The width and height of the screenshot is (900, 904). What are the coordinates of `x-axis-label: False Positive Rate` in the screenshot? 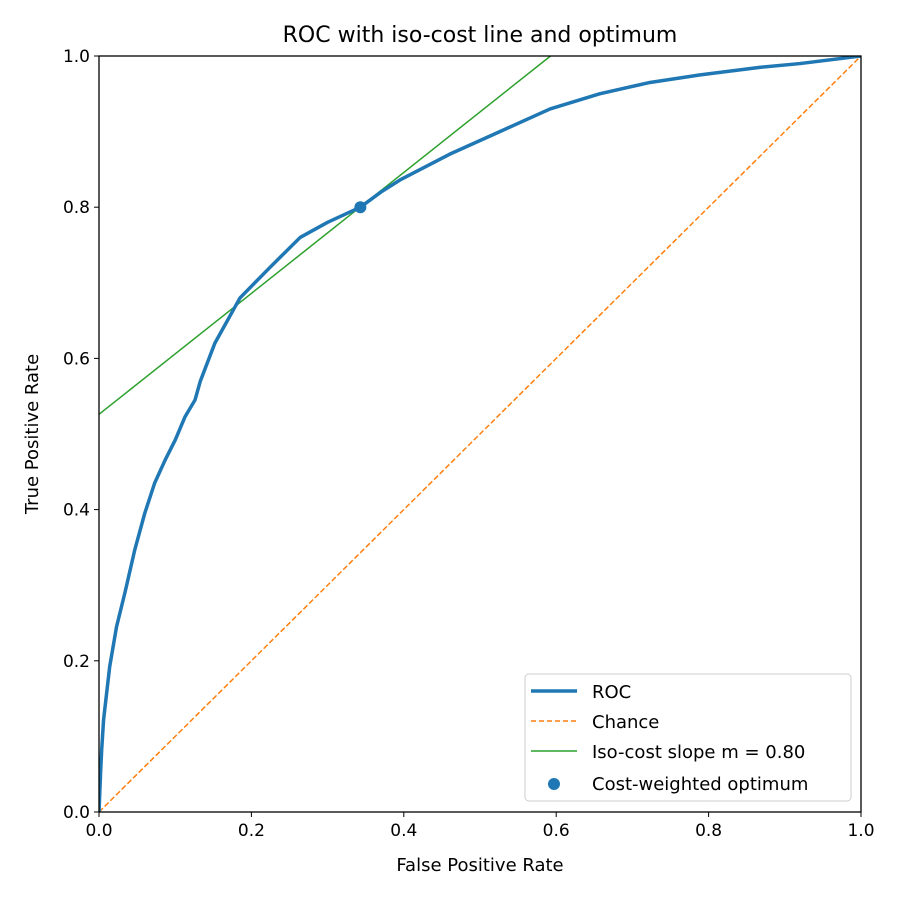 It's located at (479, 865).